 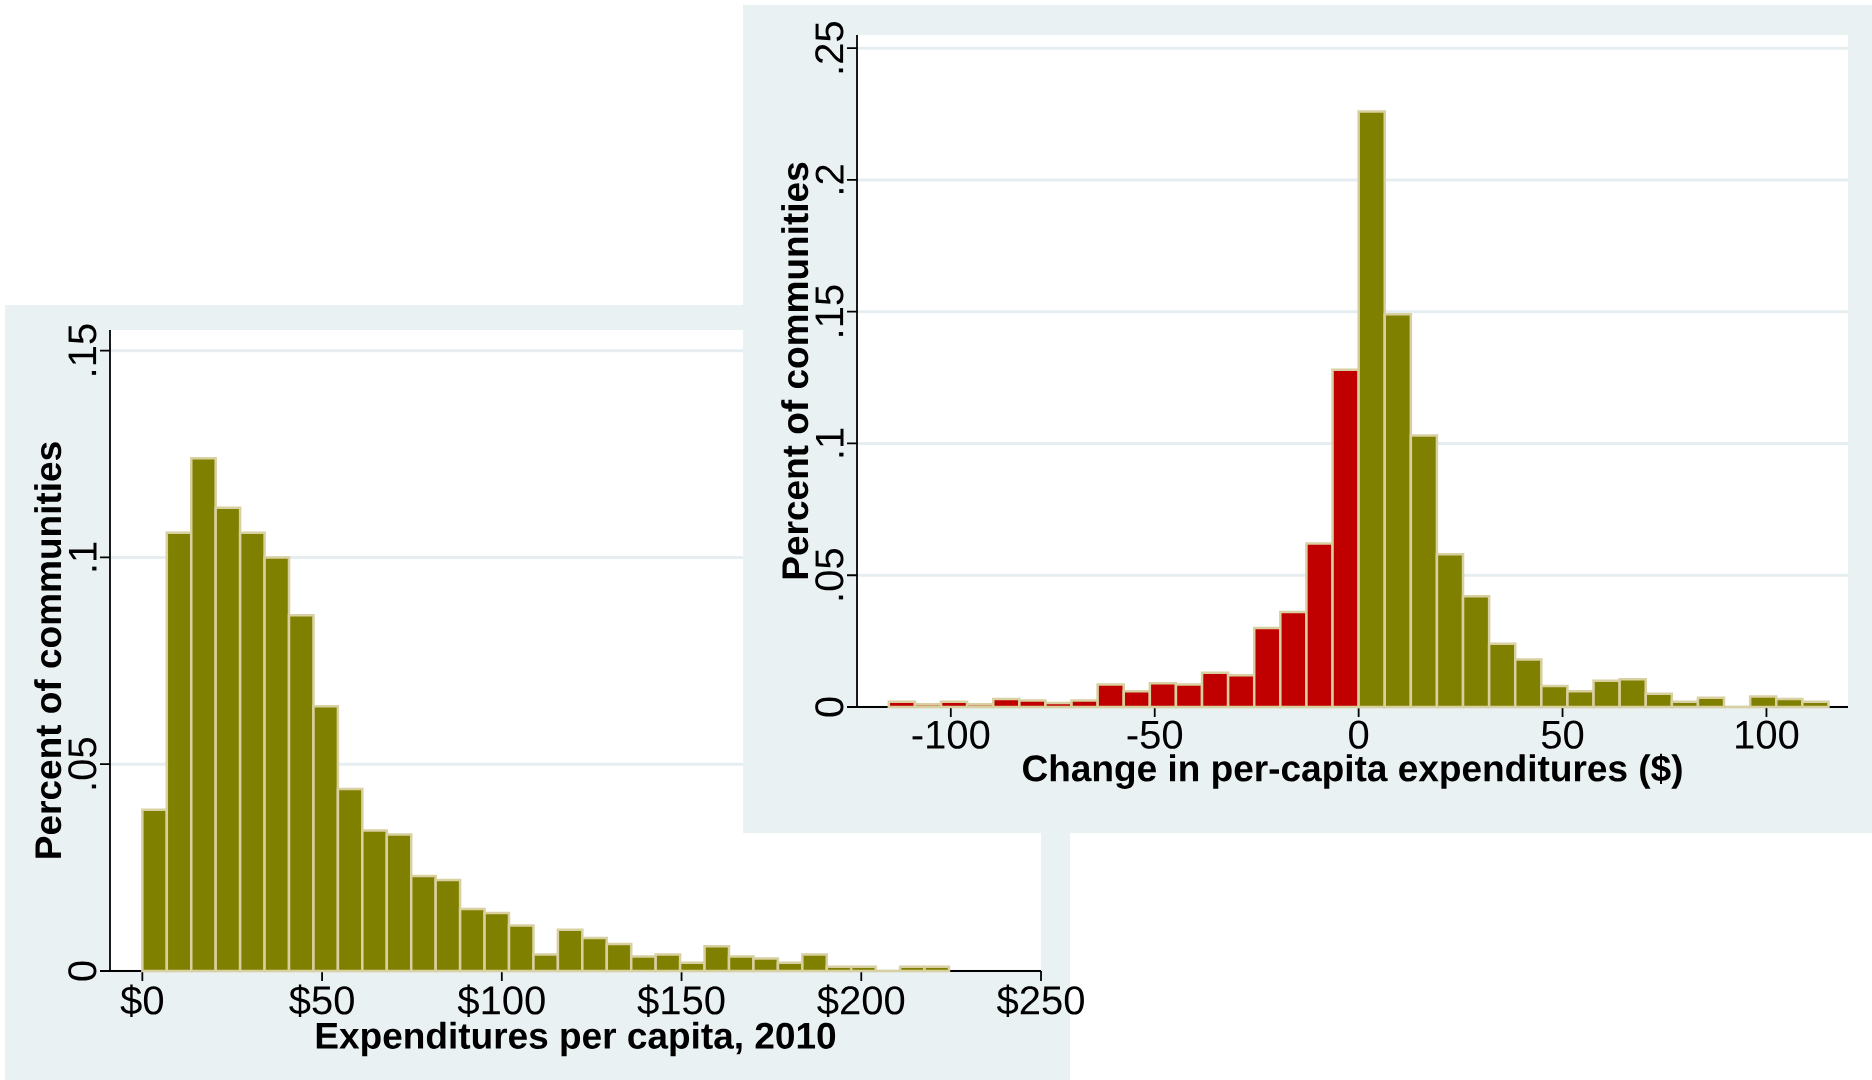 What do you see at coordinates (1352, 771) in the screenshot?
I see `x-axis-title: Change in per-capita expenditures ($)` at bounding box center [1352, 771].